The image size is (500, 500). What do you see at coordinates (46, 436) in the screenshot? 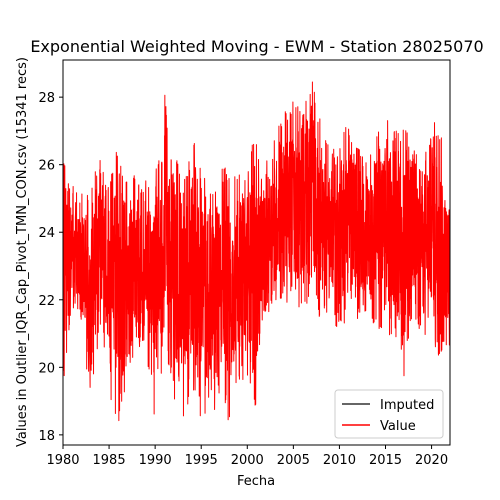
I see `y-tick-label: 18` at bounding box center [46, 436].